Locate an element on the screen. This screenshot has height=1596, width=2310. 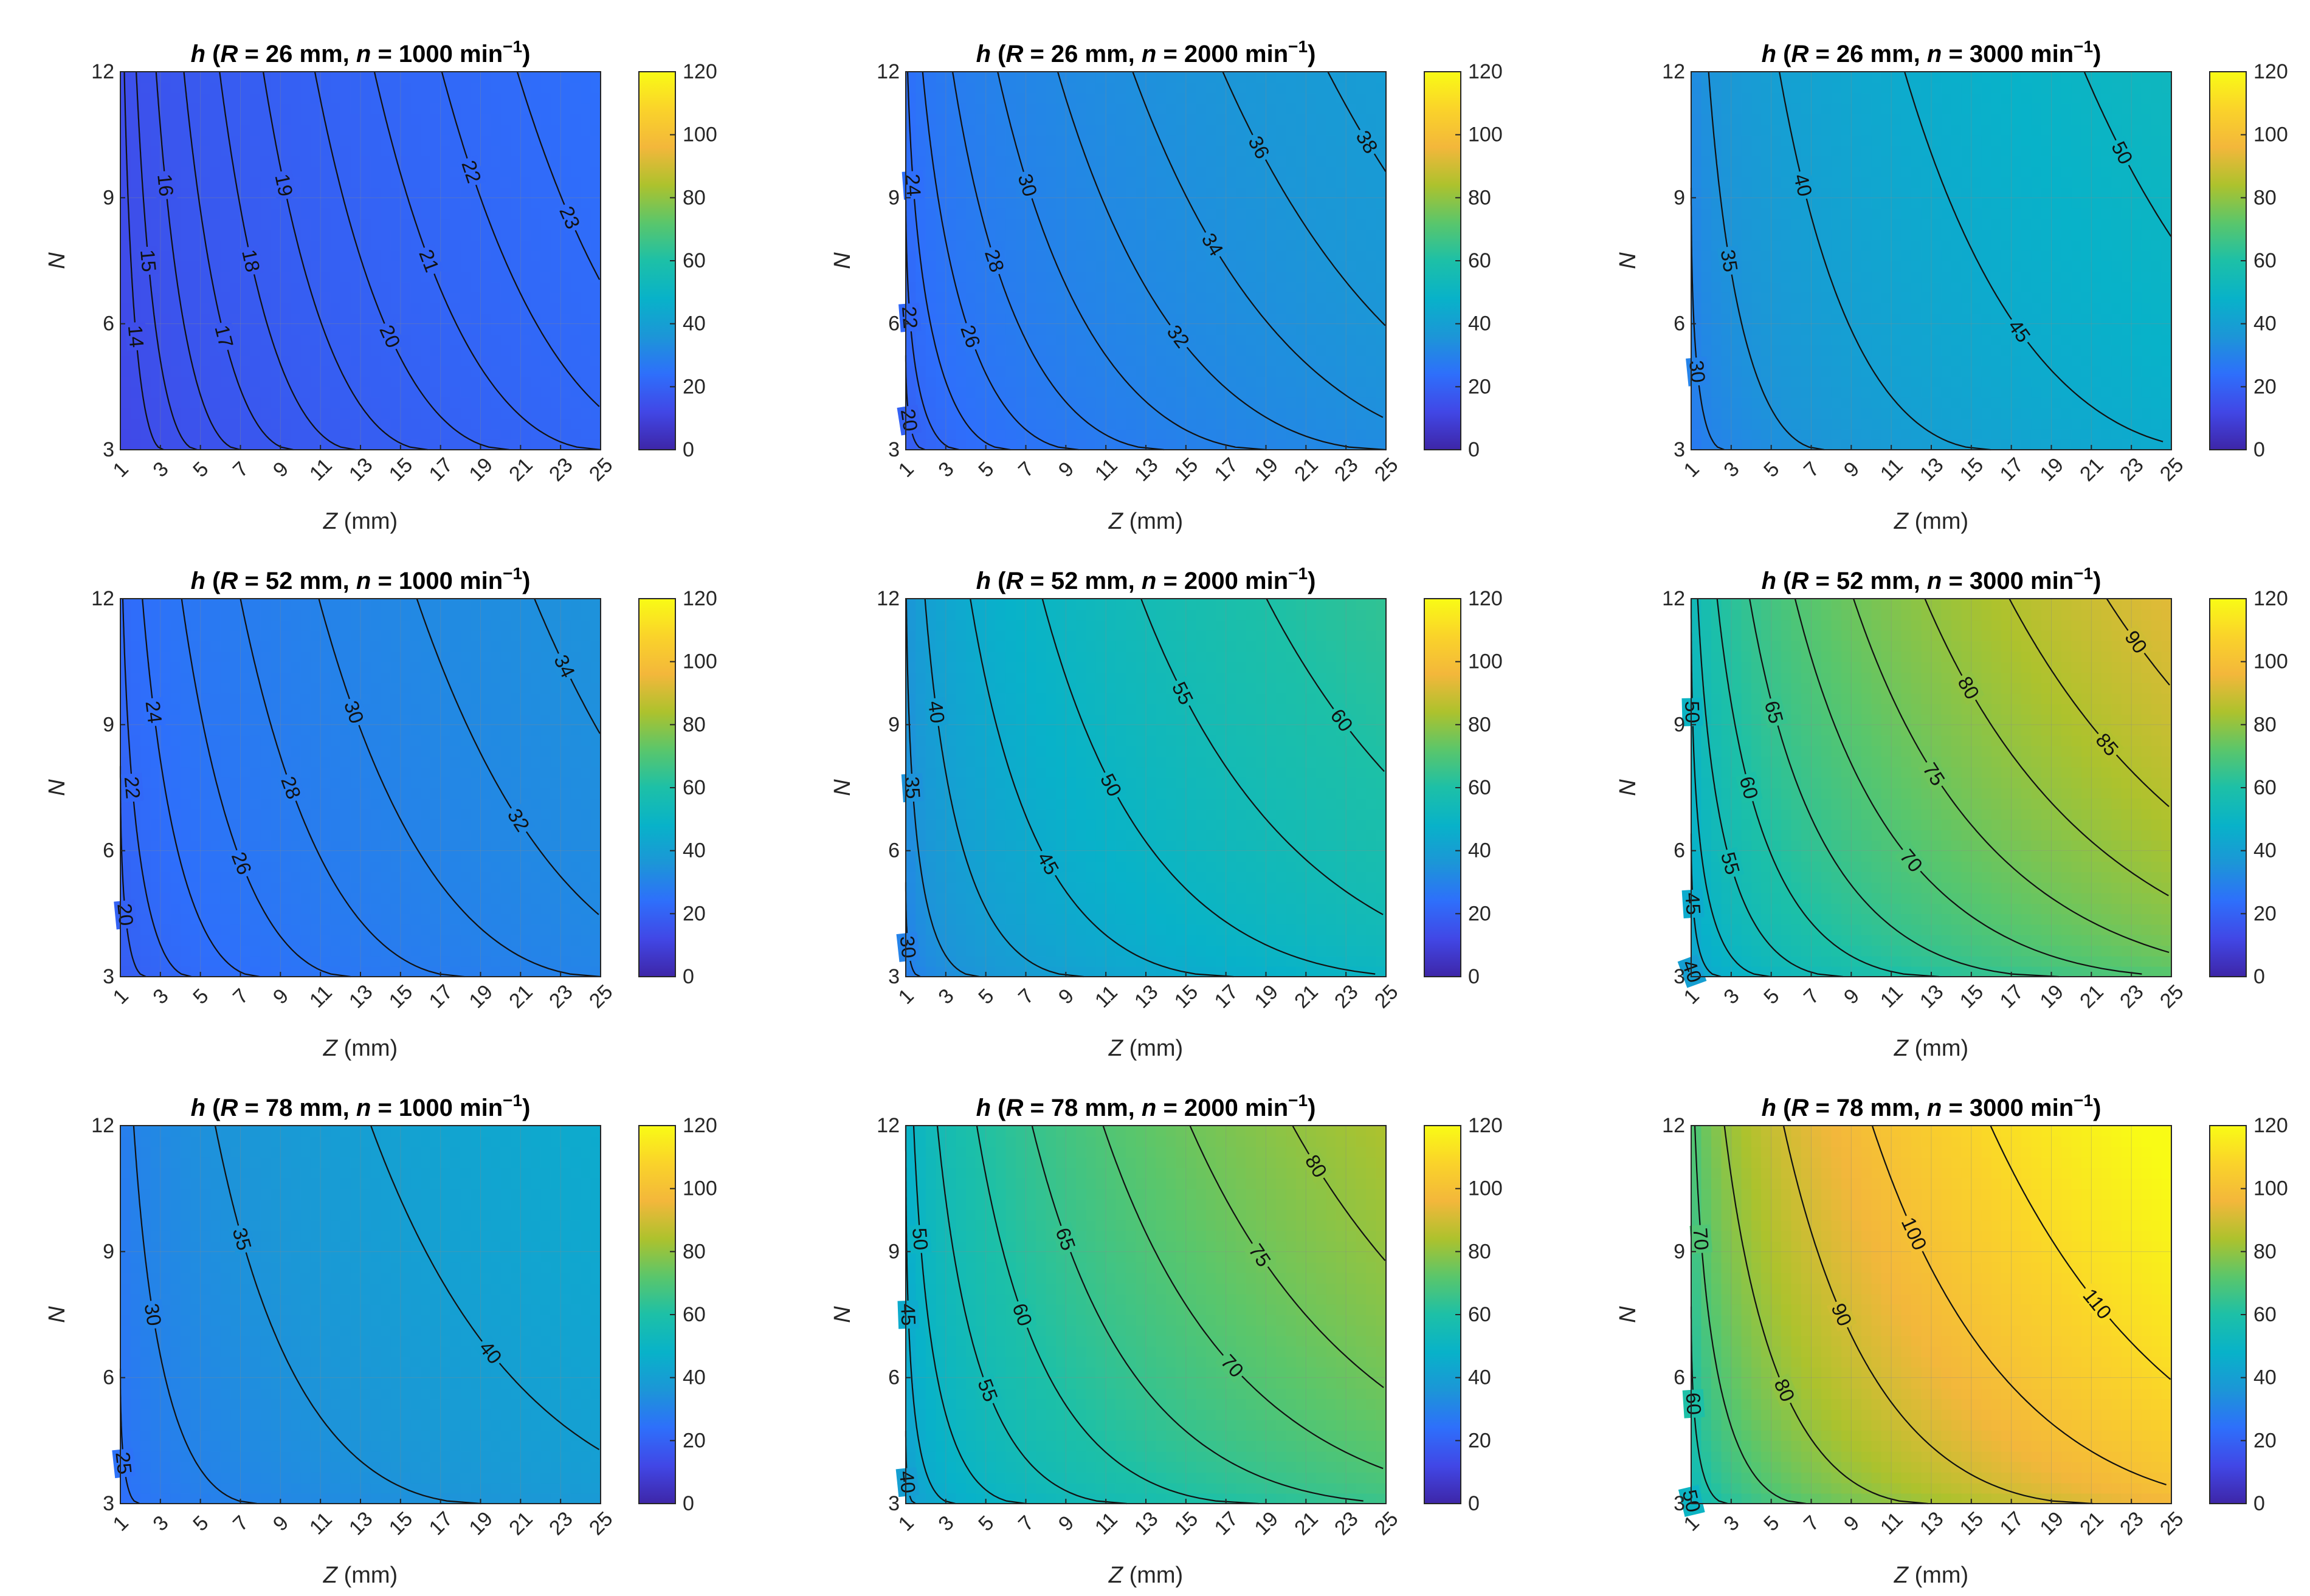
x-tick-label: 5 is located at coordinates (200, 997).